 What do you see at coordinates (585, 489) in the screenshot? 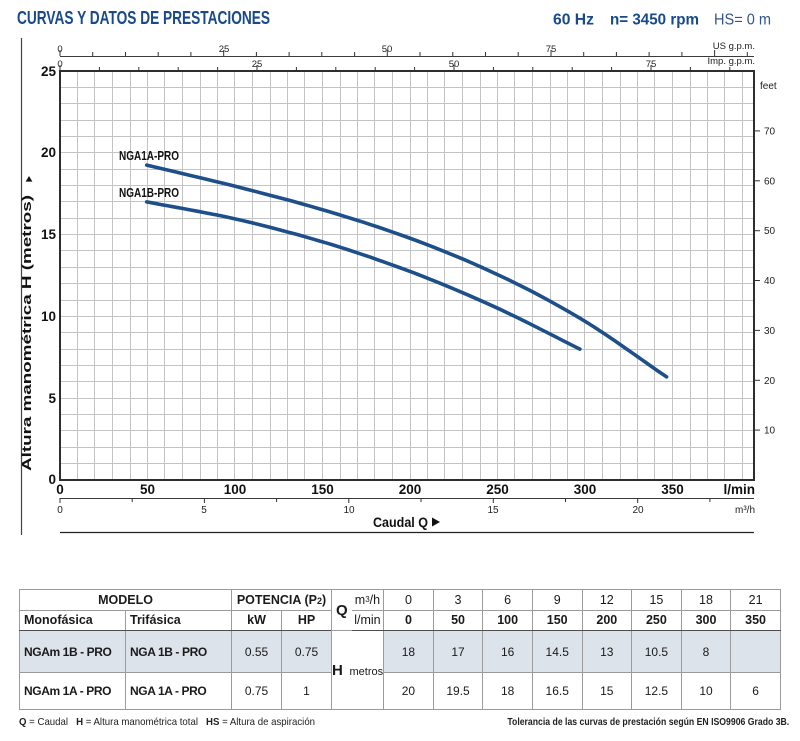
I see `svg-text: 300` at bounding box center [585, 489].